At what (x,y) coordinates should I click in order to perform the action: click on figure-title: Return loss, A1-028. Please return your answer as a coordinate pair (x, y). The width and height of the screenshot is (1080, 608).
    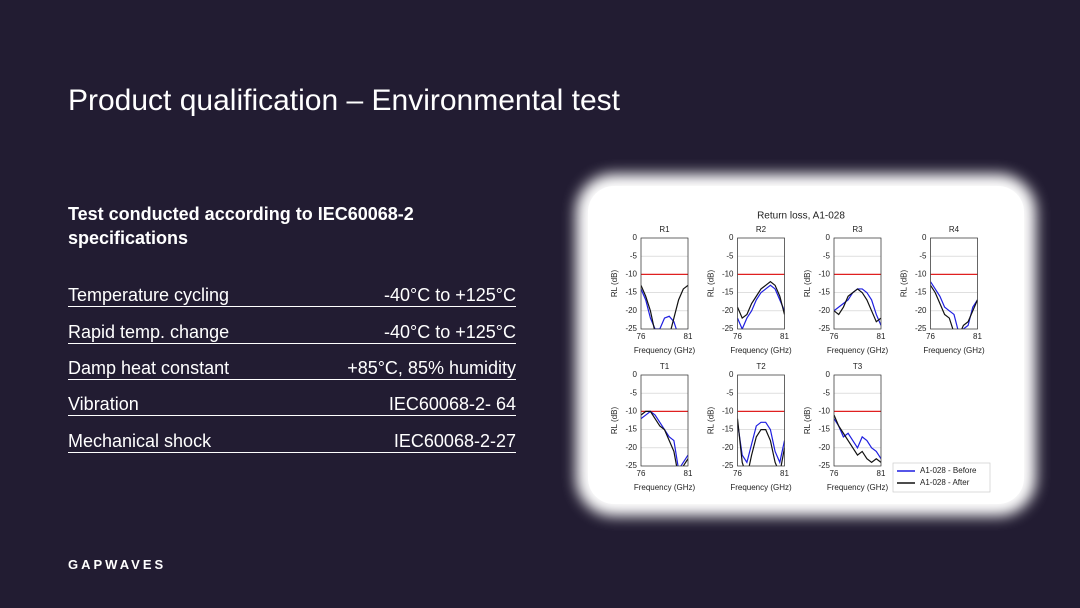
    Looking at the image, I should click on (801, 216).